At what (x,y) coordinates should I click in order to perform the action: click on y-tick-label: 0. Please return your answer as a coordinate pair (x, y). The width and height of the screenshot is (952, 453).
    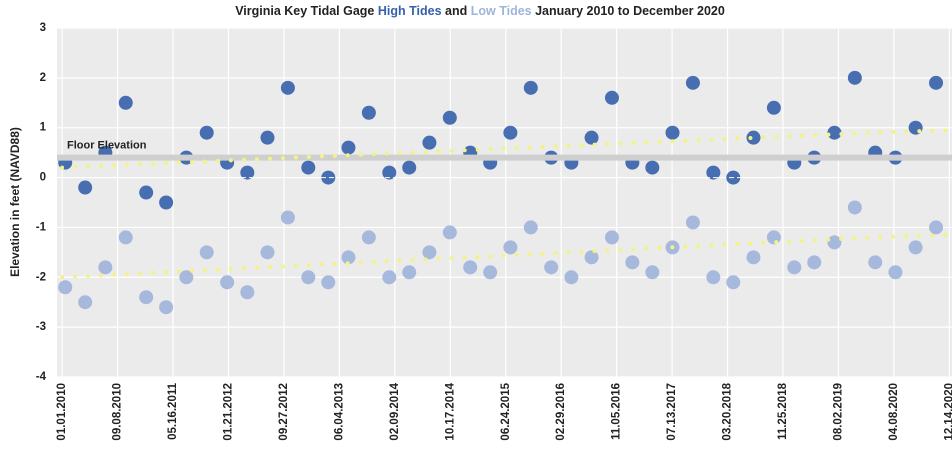
    Looking at the image, I should click on (43, 178).